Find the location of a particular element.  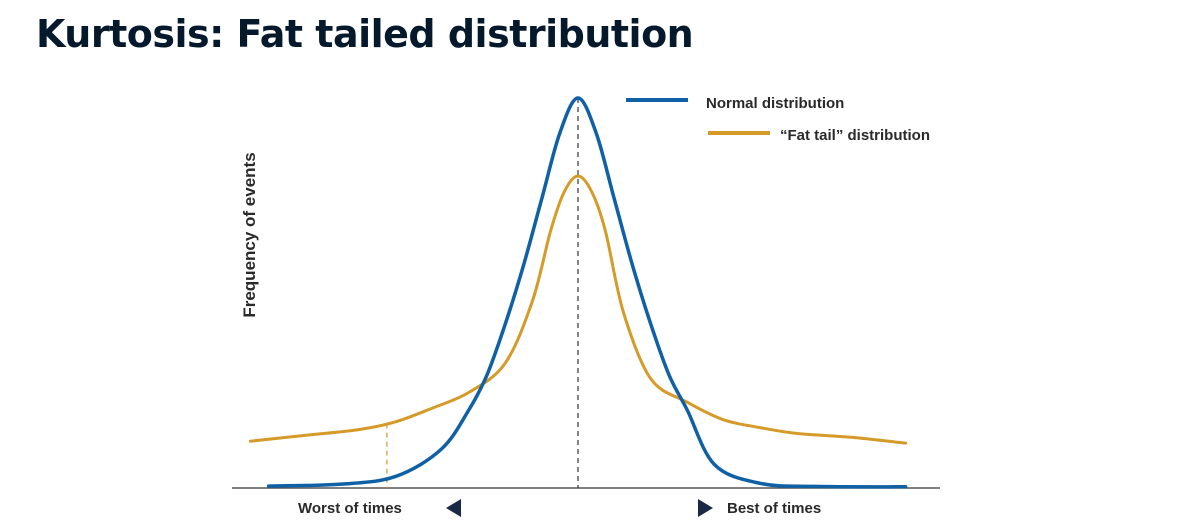

page-title: Kurtosis: Fat tailed distribution is located at coordinates (365, 34).